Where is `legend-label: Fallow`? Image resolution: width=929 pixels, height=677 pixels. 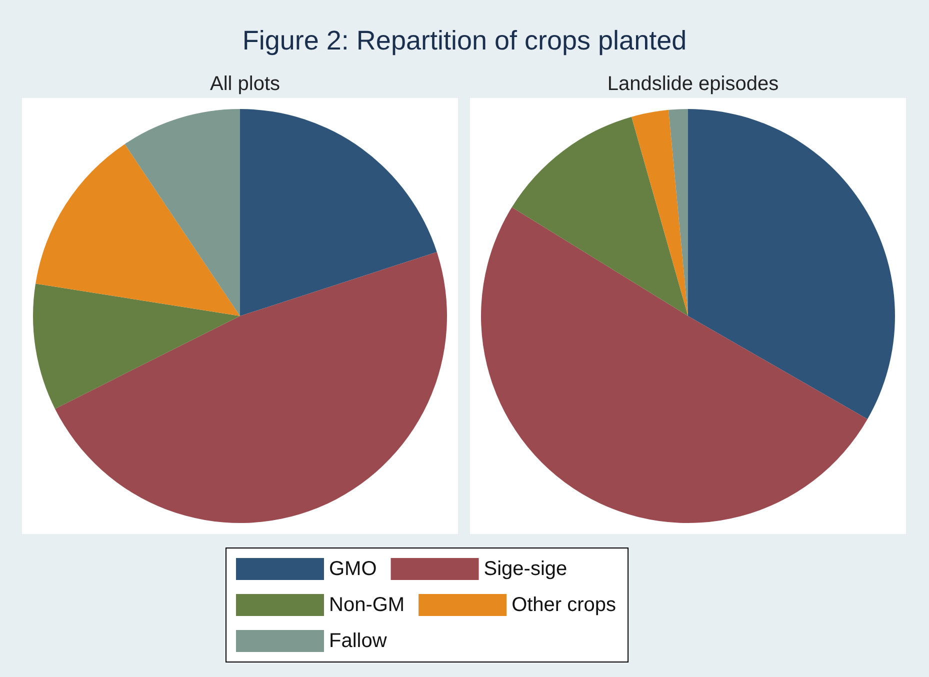
legend-label: Fallow is located at coordinates (358, 641).